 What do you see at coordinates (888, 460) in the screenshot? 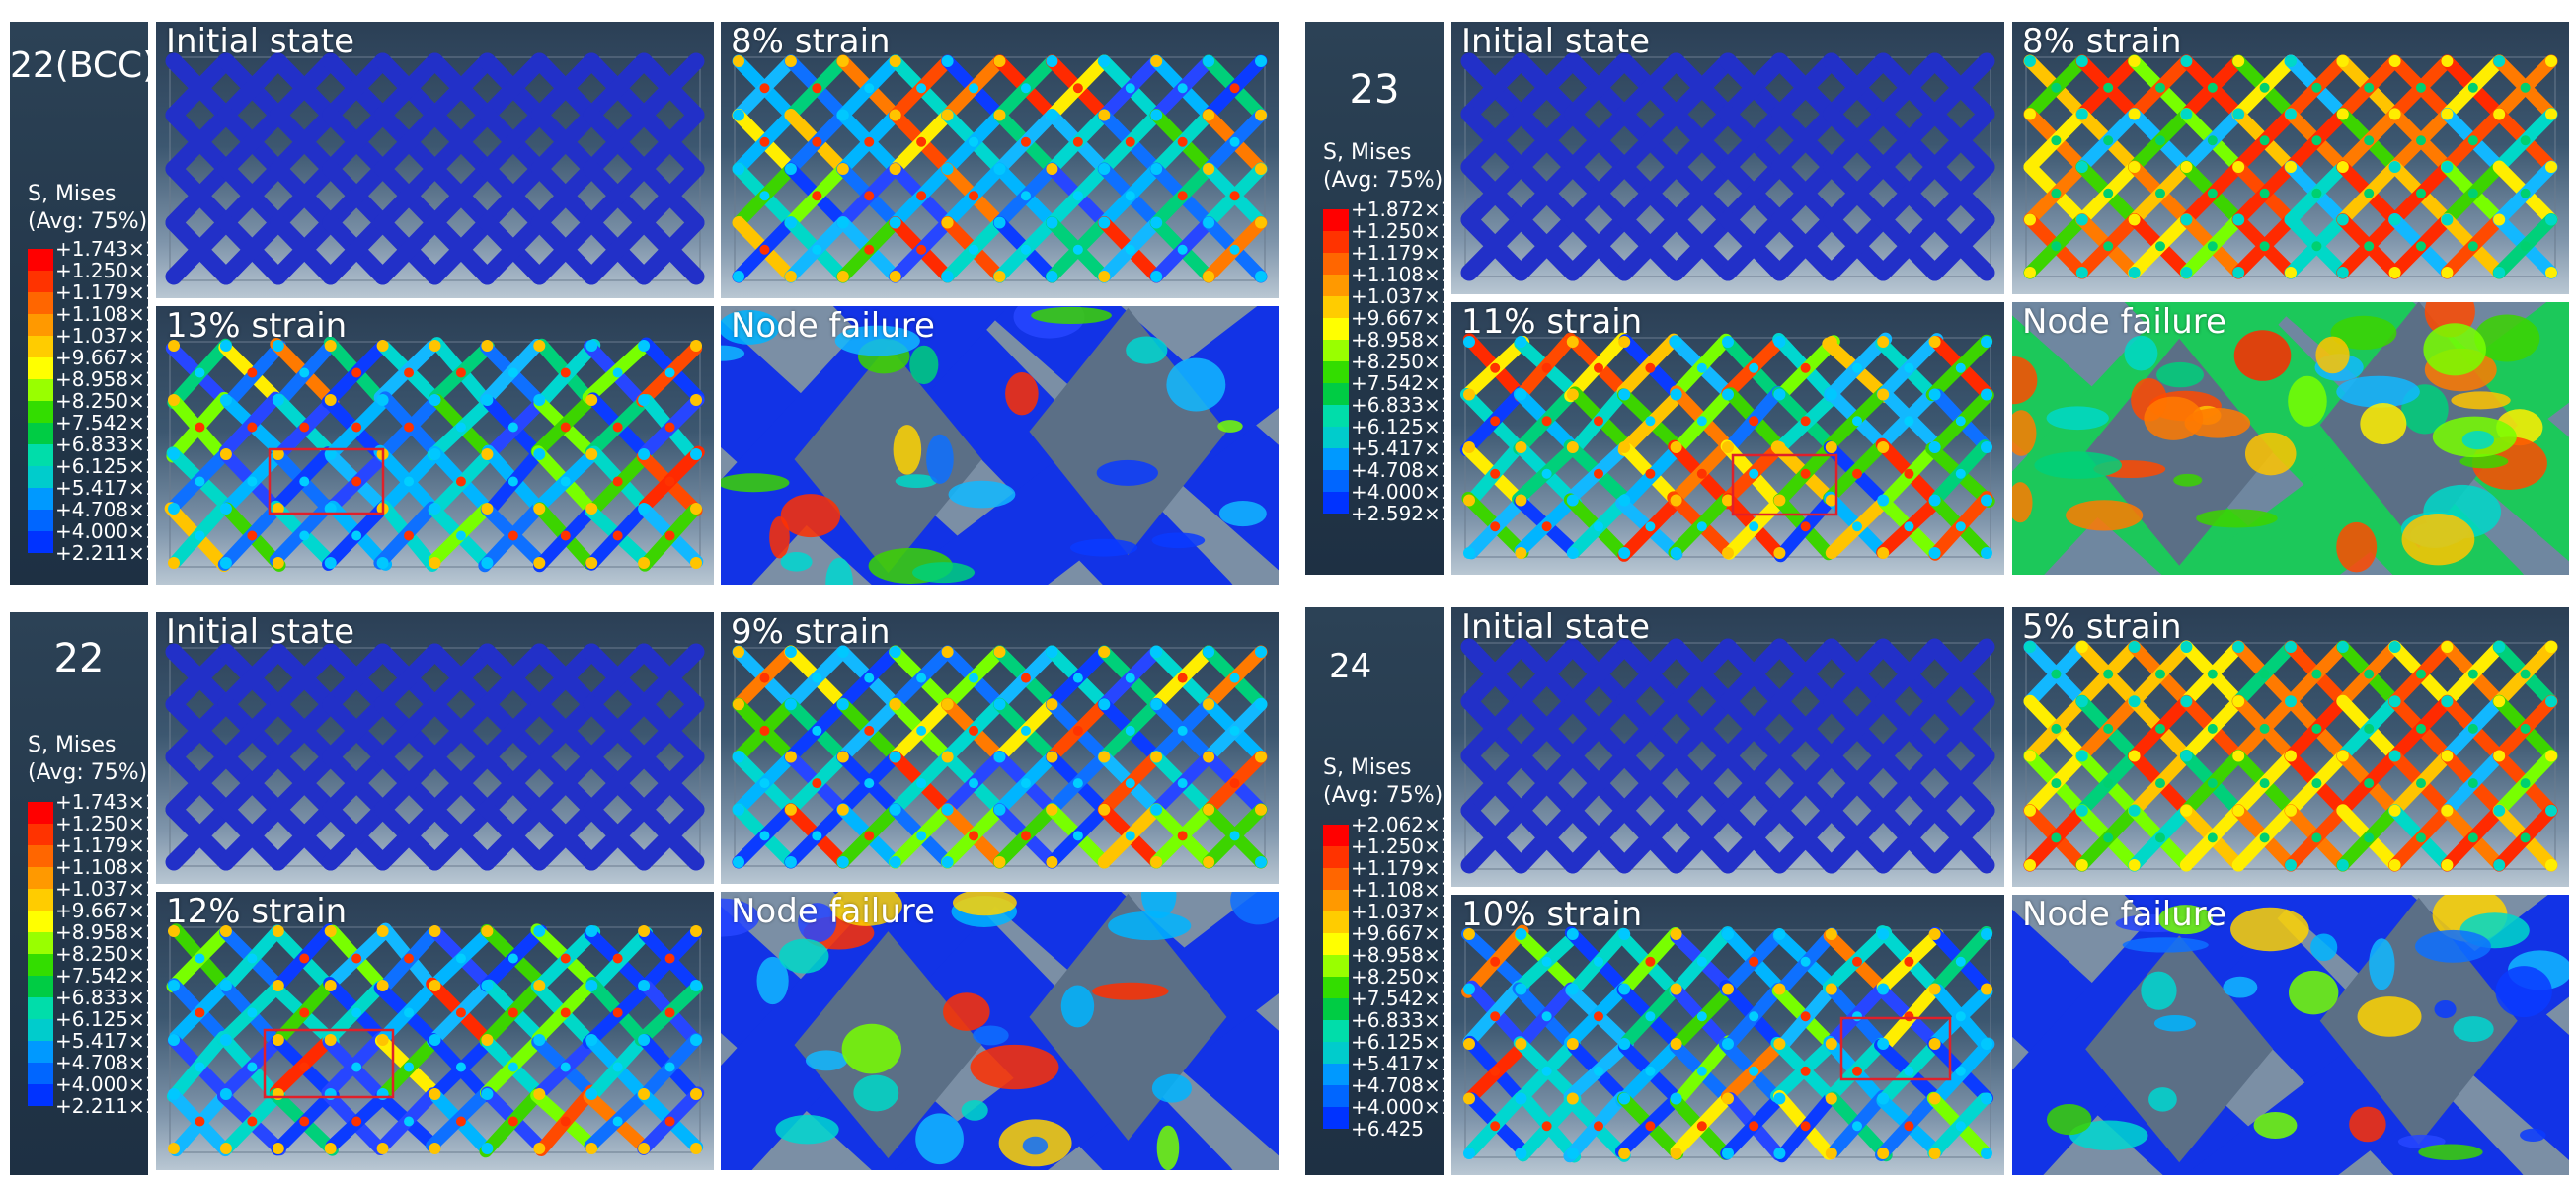
I see `diamond-hole` at bounding box center [888, 460].